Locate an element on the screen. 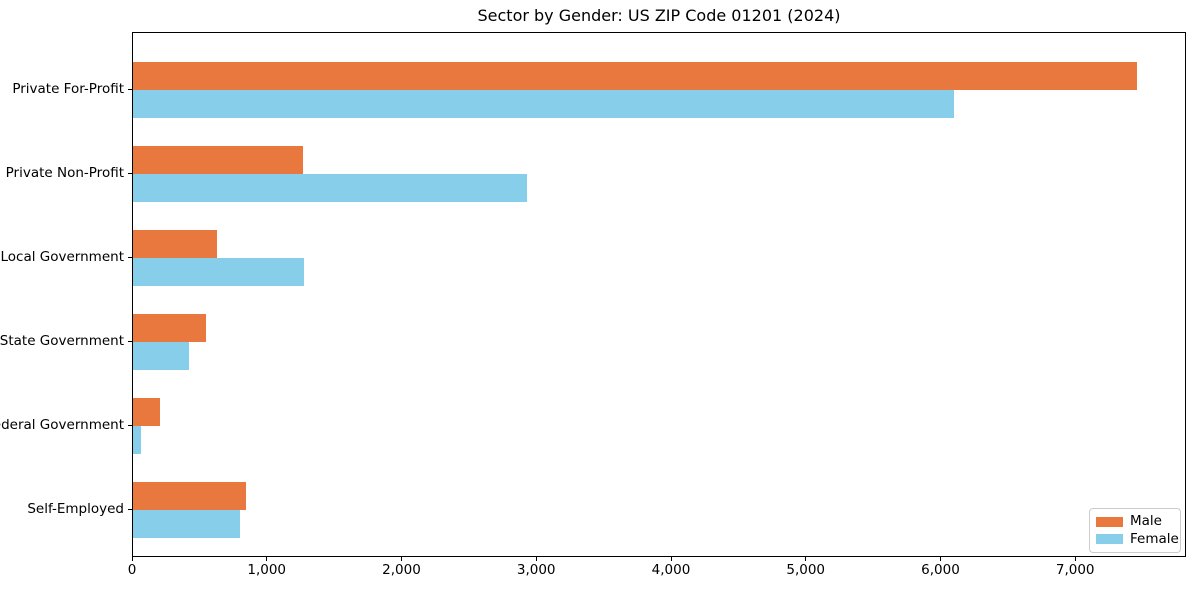 This screenshot has width=1200, height=600. legend-swatch-male is located at coordinates (1109, 521).